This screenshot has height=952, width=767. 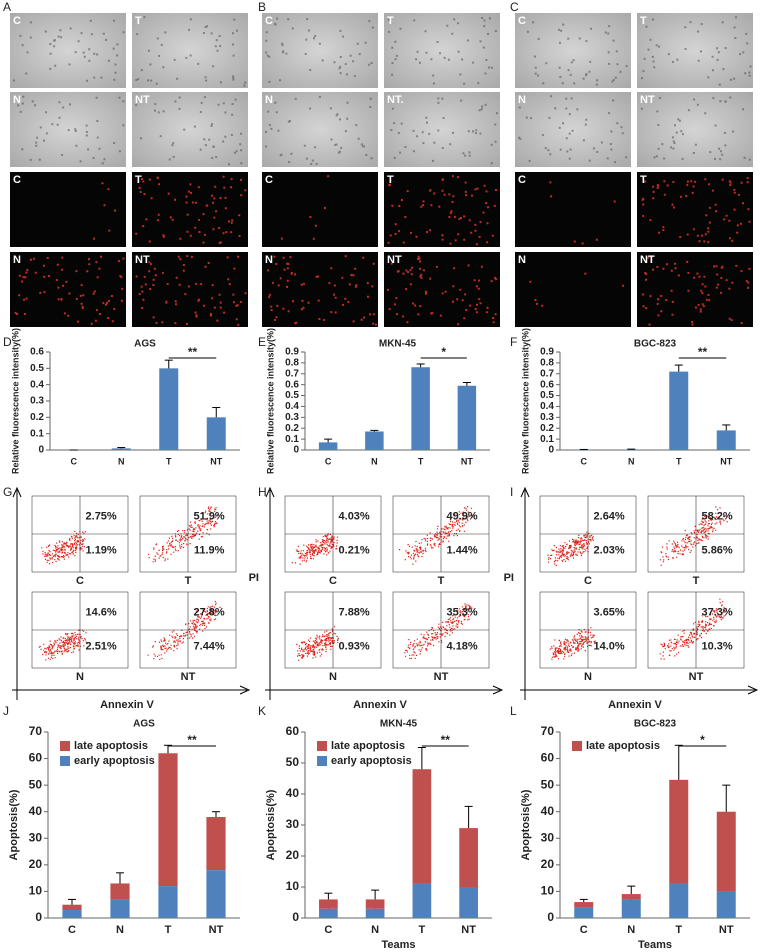 What do you see at coordinates (368, 746) in the screenshot?
I see `legend-label: late apoptosis` at bounding box center [368, 746].